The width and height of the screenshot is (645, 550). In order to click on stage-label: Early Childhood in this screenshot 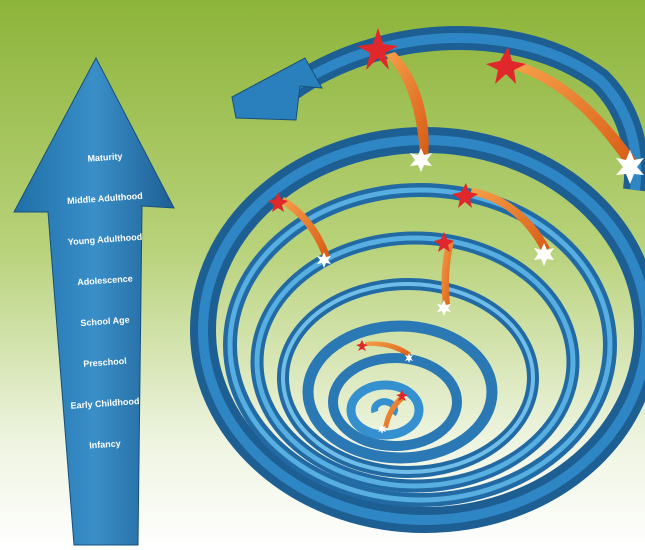, I will do `click(105, 403)`.